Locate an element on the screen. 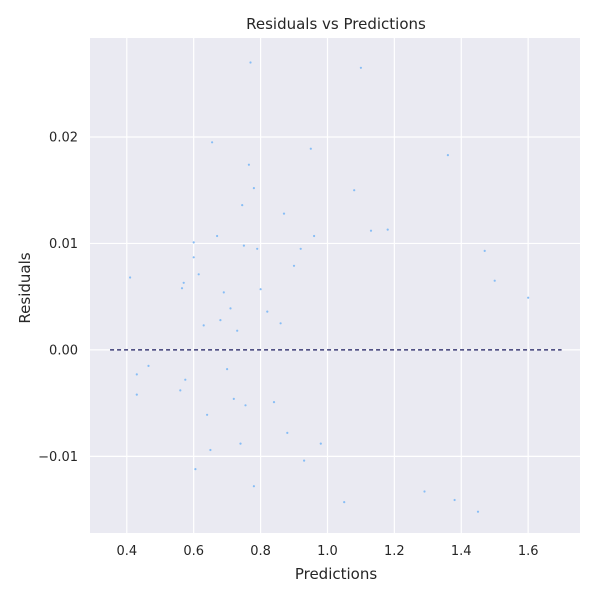 Image resolution: width=600 pixels, height=600 pixels. x-tick-label: 1.2 is located at coordinates (394, 551).